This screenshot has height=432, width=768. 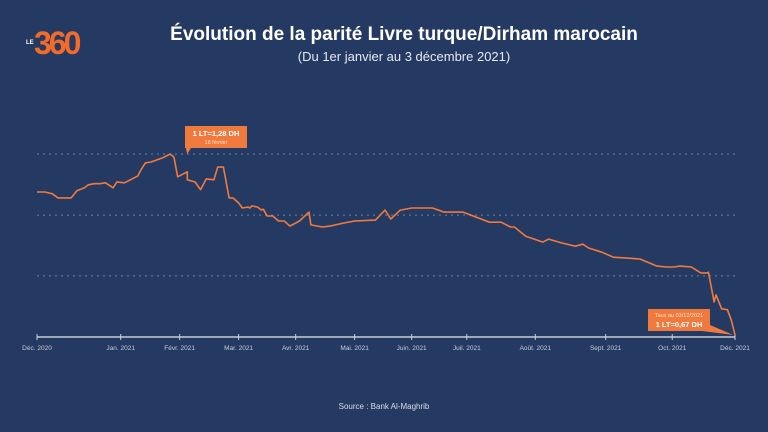 I want to click on x-tick-label: Déc. 2020, so click(x=37, y=348).